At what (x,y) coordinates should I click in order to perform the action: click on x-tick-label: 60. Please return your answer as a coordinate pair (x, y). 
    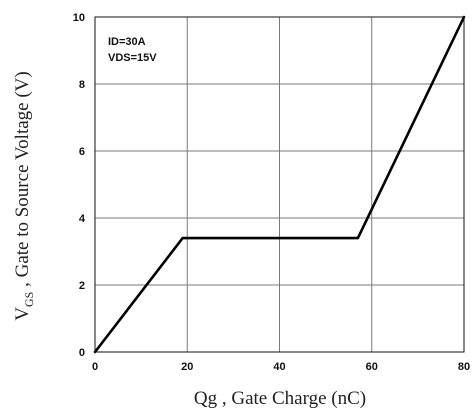
    Looking at the image, I should click on (372, 367).